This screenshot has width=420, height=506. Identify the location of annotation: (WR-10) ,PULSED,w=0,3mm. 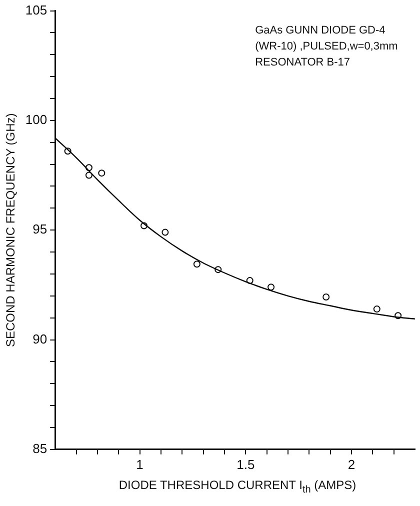
(326, 46).